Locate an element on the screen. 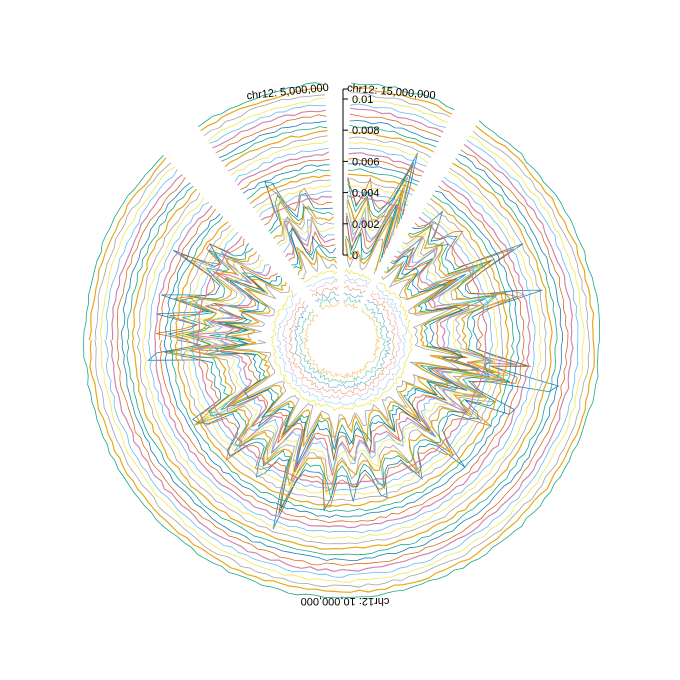 Image resolution: width=680 pixels, height=680 pixels. y-axis: 0 0.002 0.004 0.006 0.008 0.01 is located at coordinates (361, 175).